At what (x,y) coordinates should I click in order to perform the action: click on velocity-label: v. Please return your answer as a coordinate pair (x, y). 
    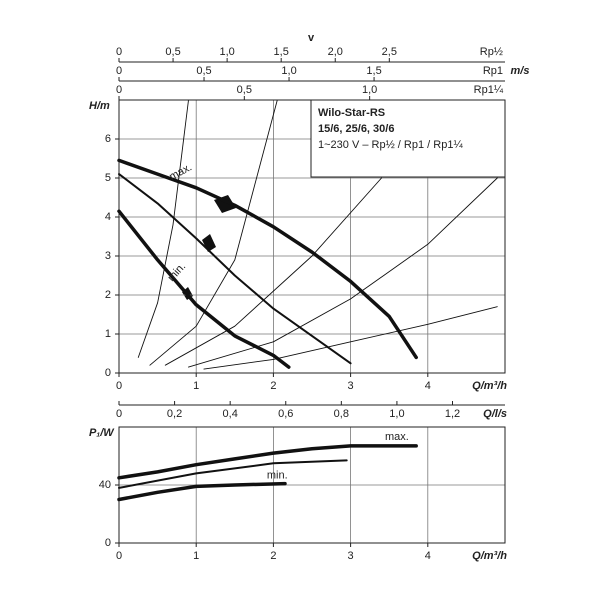
    Looking at the image, I should click on (311, 38).